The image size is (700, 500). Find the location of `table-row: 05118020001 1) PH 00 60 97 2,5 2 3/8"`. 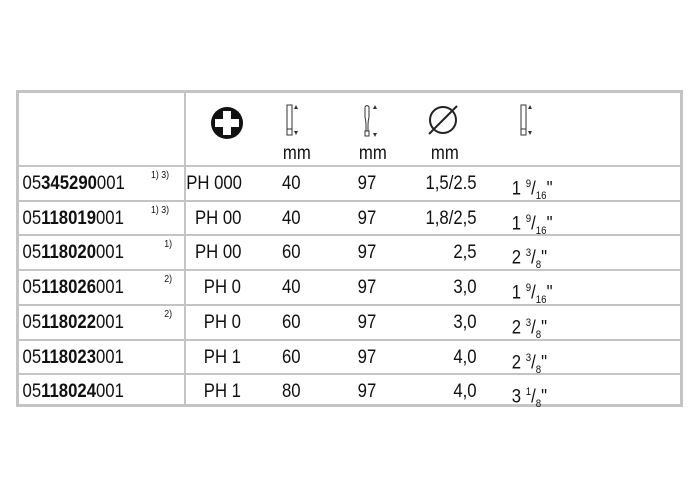

table-row: 05118020001 1) PH 00 60 97 2,5 2 3/8" is located at coordinates (310, 253).